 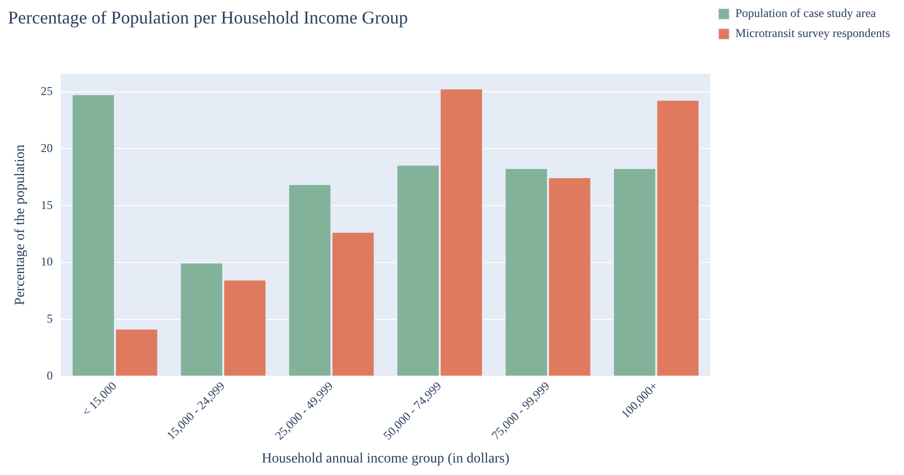 What do you see at coordinates (49, 319) in the screenshot?
I see `y-tick-label: 5` at bounding box center [49, 319].